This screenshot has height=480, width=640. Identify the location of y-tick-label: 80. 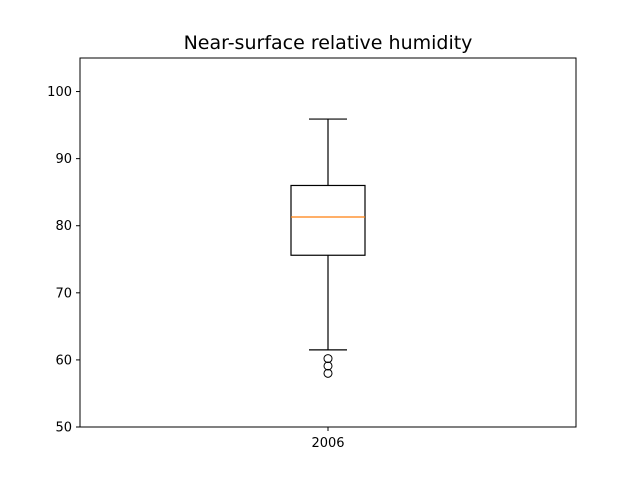
(63, 226).